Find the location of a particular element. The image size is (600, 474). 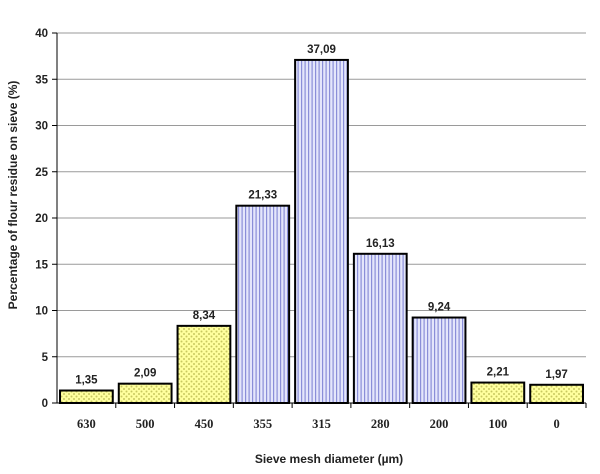

data-label-450: 8,34 is located at coordinates (204, 316).